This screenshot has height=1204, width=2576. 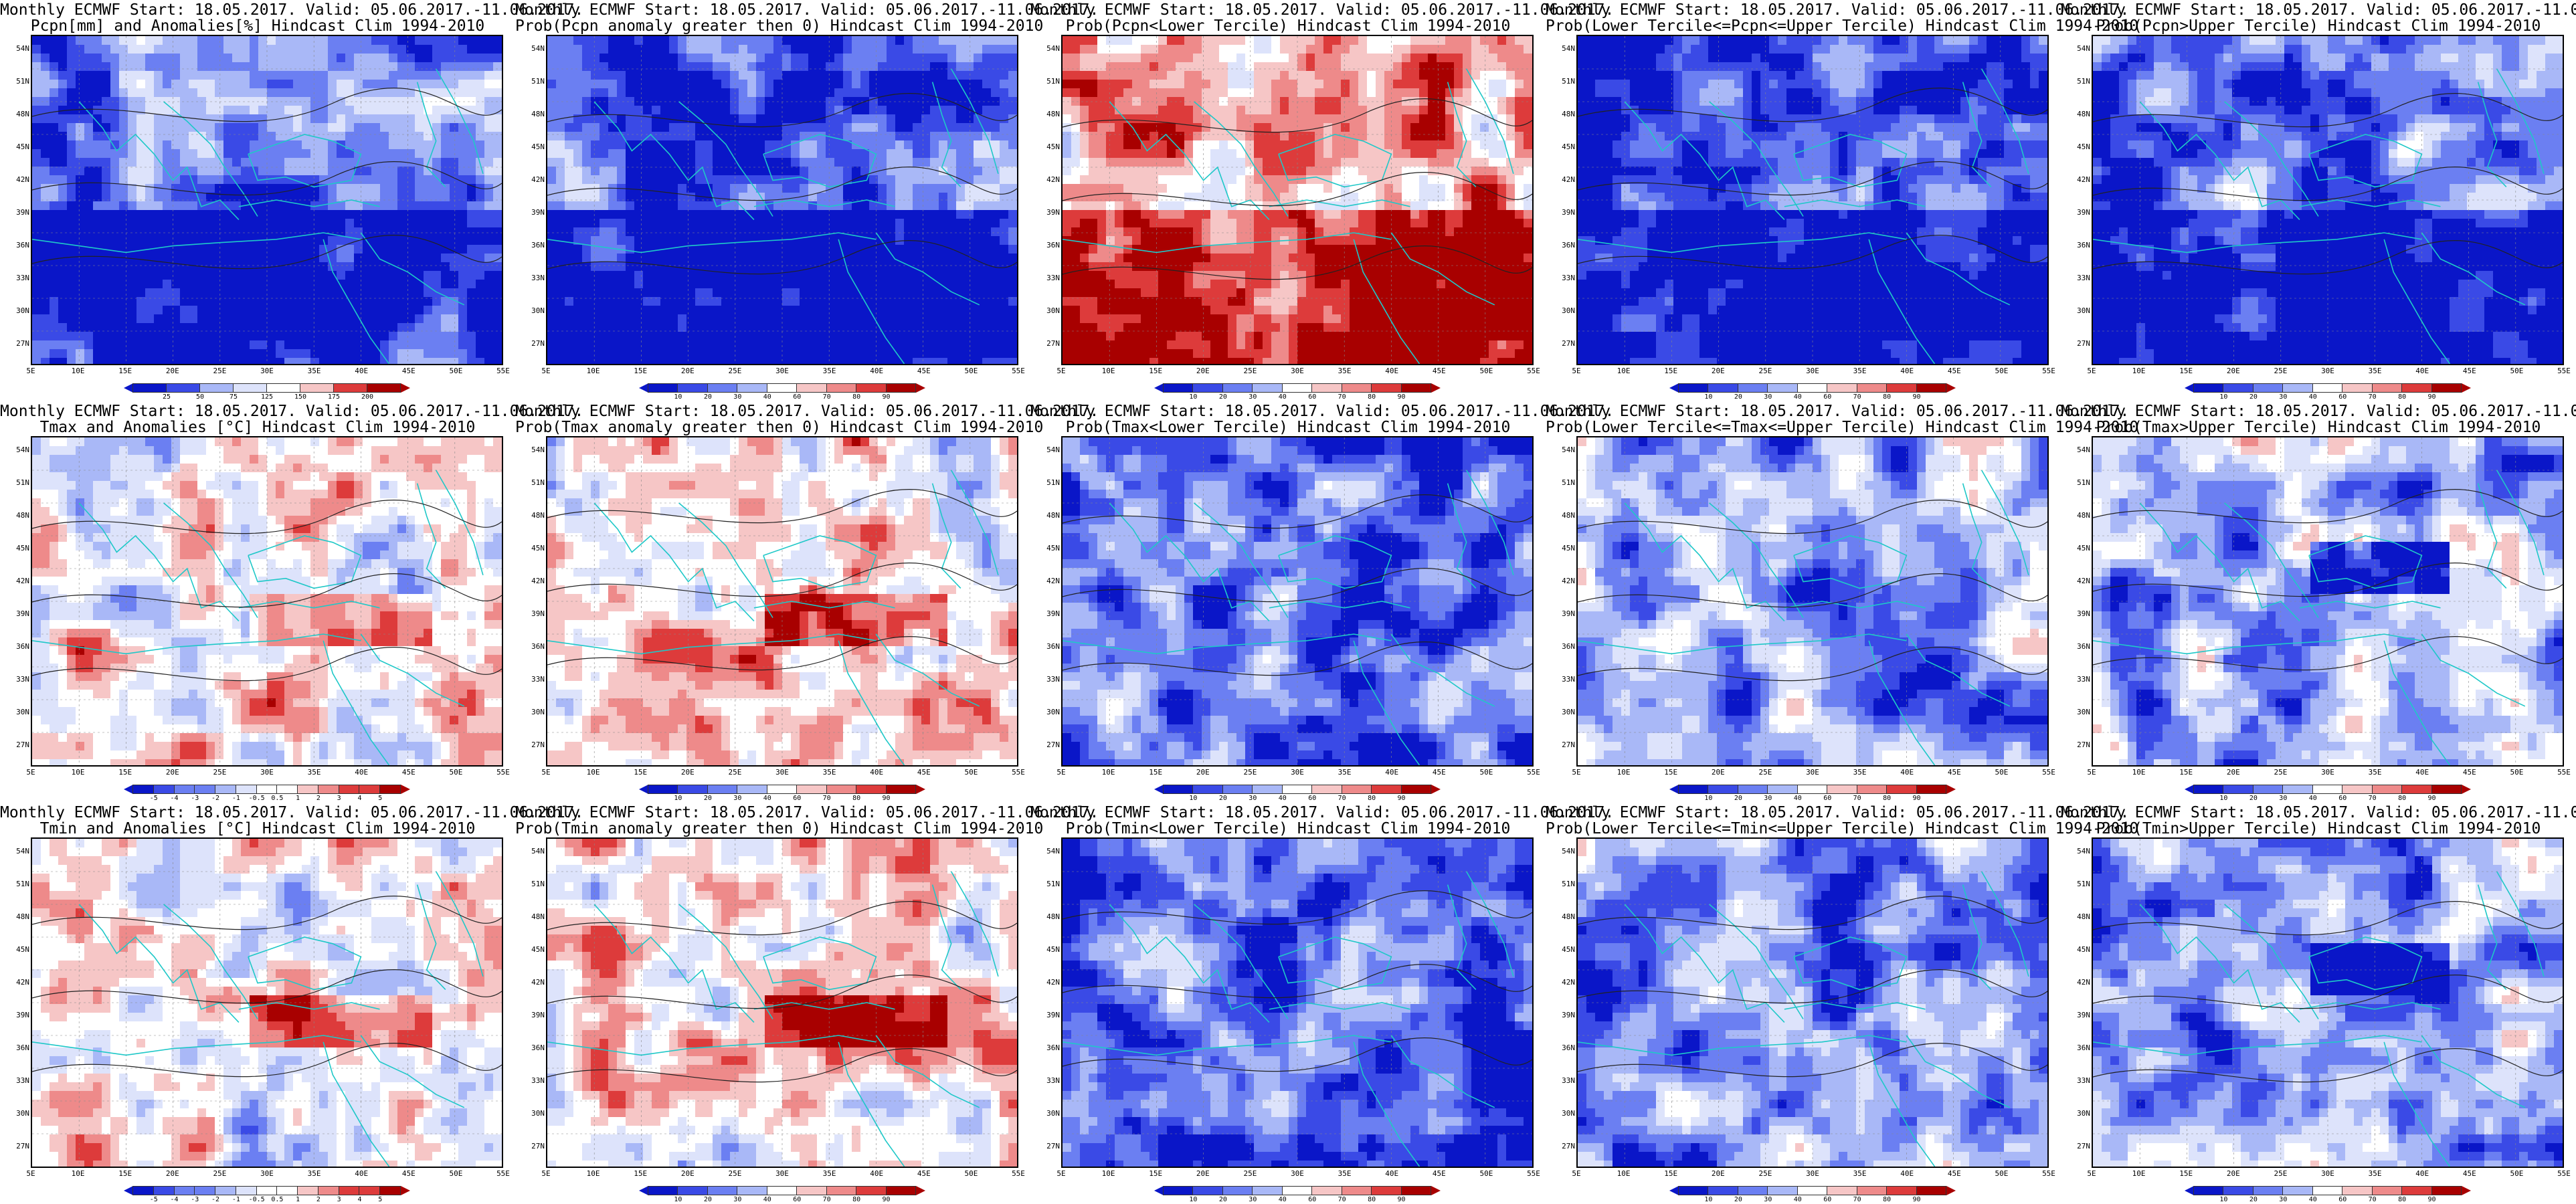 I want to click on colorbar-tick-label: 0.5, so click(x=277, y=798).